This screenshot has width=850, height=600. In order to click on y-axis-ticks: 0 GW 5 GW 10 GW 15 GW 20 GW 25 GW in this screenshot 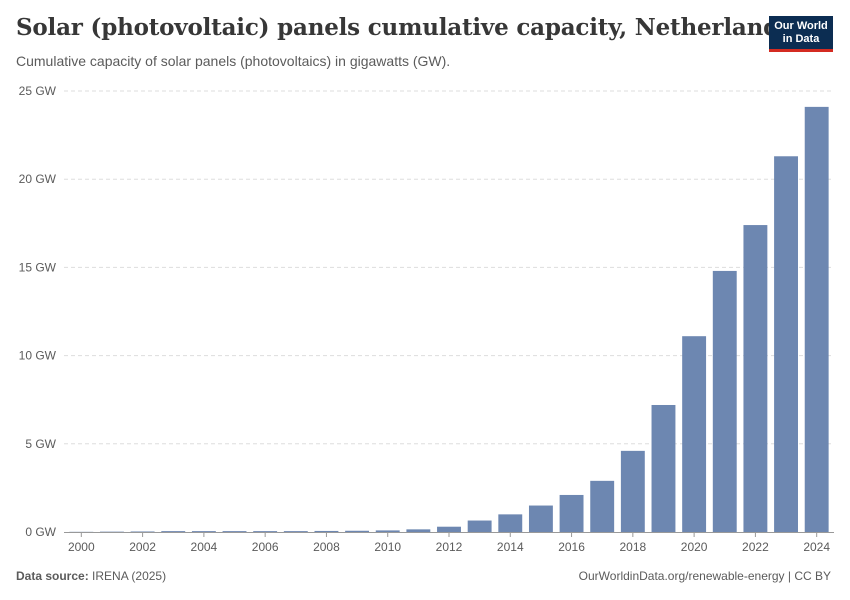, I will do `click(38, 311)`.